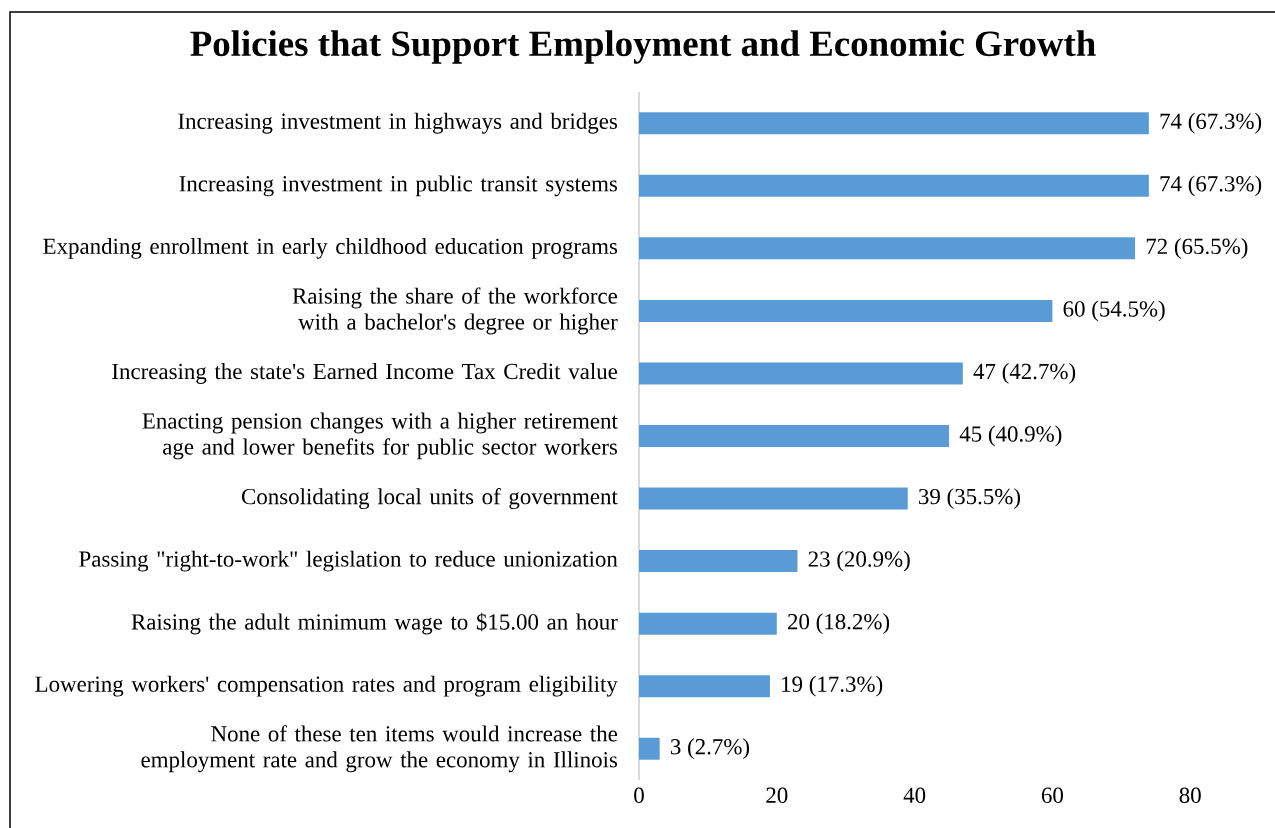 This screenshot has height=828, width=1275. I want to click on data-label: 20 (18.2%), so click(839, 624).